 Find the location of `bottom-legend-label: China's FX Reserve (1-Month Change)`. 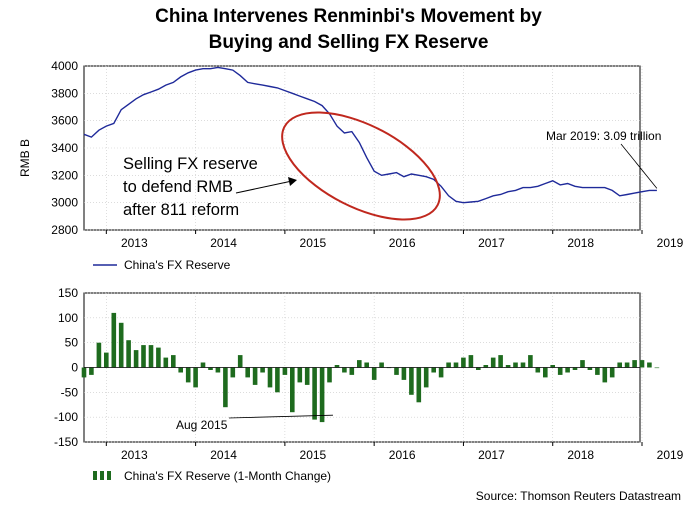

bottom-legend-label: China's FX Reserve (1-Month Change) is located at coordinates (227, 476).